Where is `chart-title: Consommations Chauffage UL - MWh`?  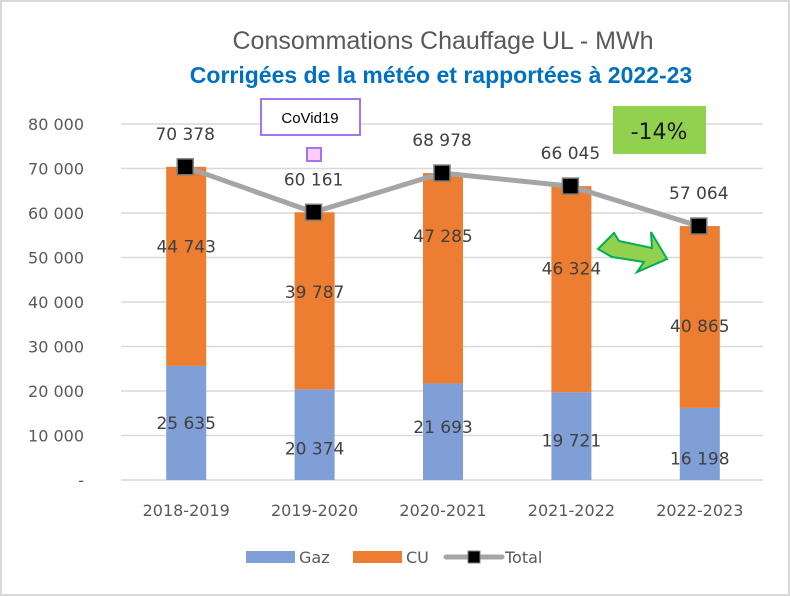
chart-title: Consommations Chauffage UL - MWh is located at coordinates (442, 41).